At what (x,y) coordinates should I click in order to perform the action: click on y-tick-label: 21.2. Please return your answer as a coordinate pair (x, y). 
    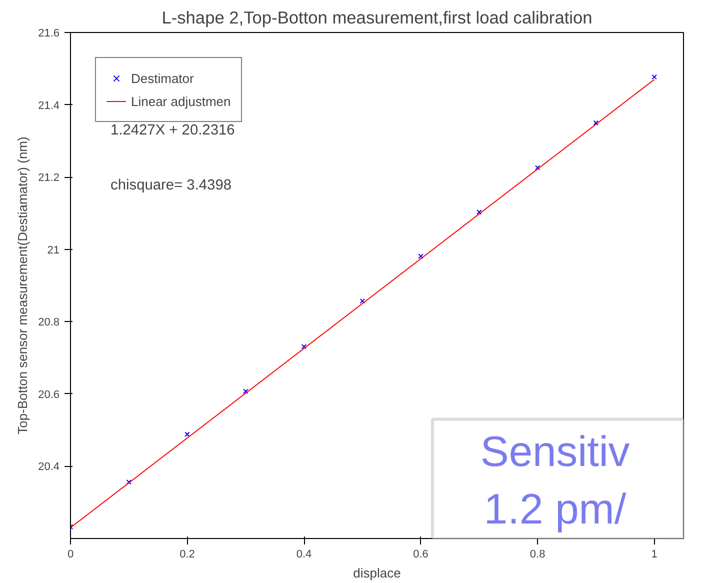
    Looking at the image, I should click on (49, 178).